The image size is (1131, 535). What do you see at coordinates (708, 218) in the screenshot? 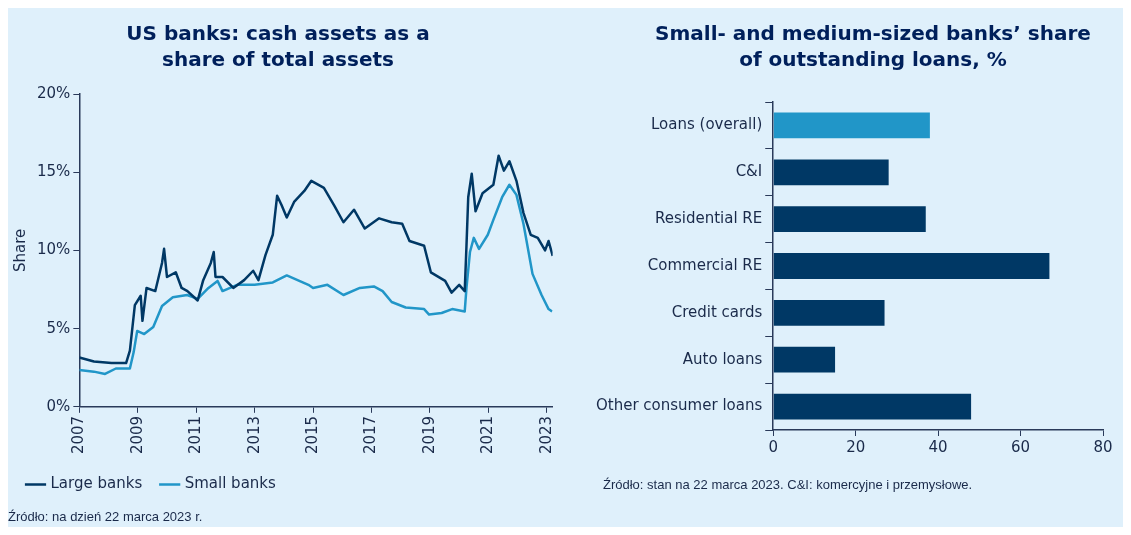
I see `y-tick-label: Residential RE` at bounding box center [708, 218].